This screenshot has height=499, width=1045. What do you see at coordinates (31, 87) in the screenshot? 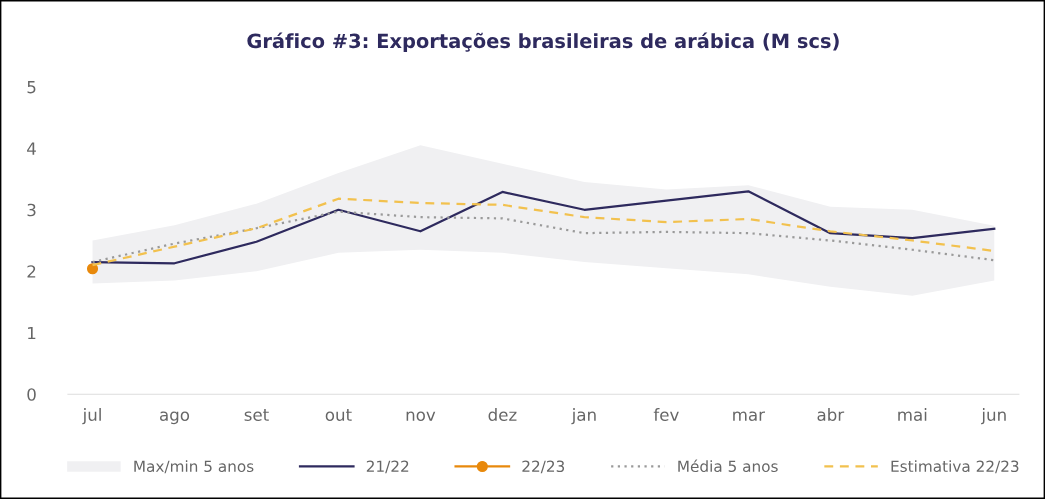
I see `y-tick-label: 5` at bounding box center [31, 87].